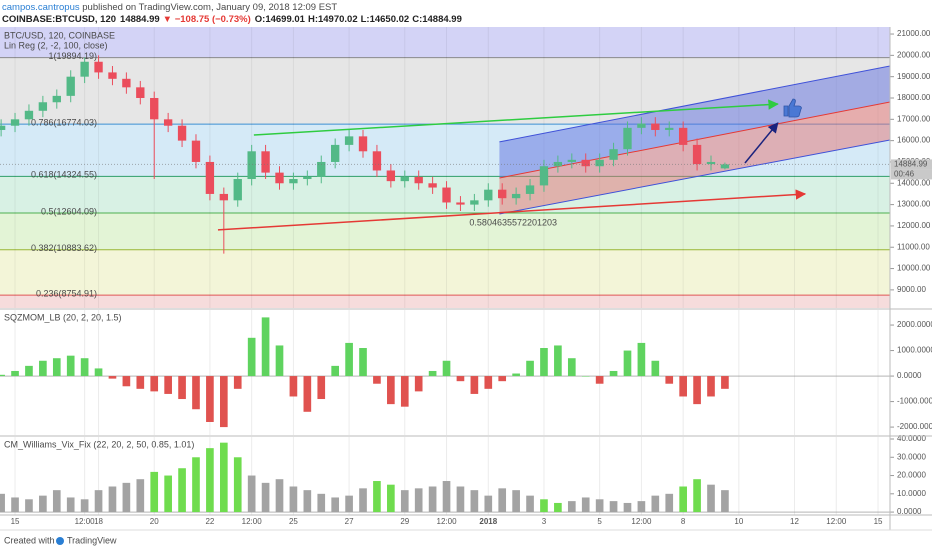  Describe the element at coordinates (914, 118) in the screenshot. I see `y-tick-label: 17000.00` at that location.